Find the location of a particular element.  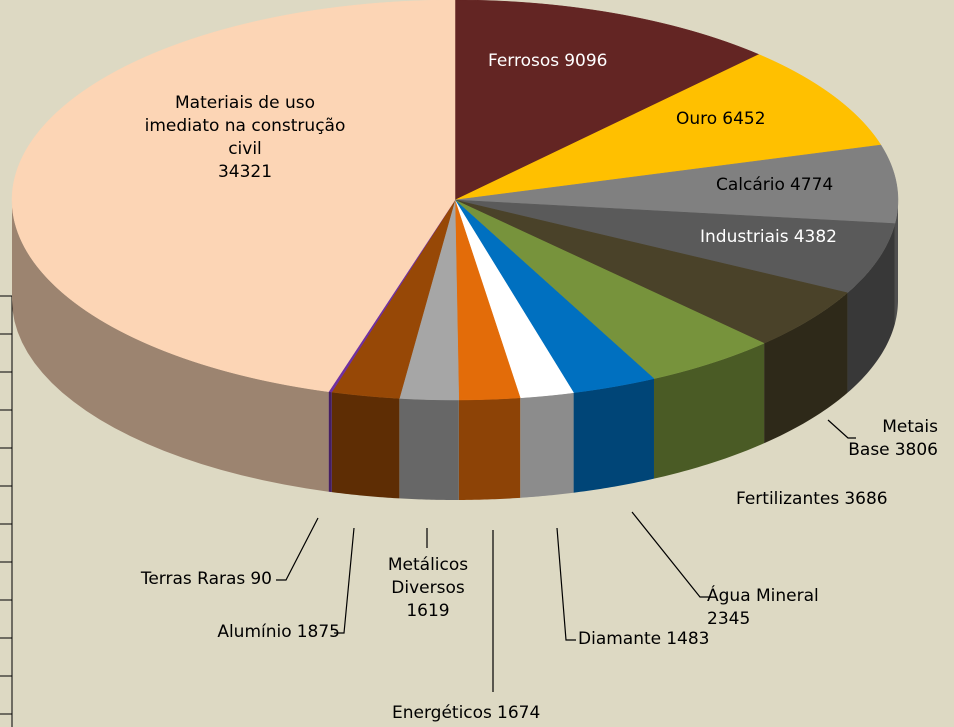

data-label: Terras Raras 90 is located at coordinates (181, 579).